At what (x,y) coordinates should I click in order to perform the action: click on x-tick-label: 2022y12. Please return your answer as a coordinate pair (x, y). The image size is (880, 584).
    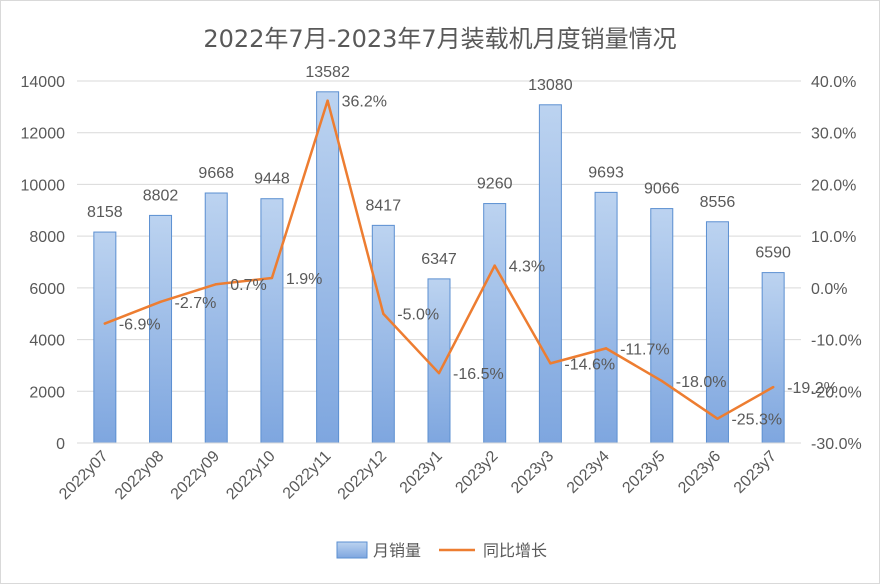
    Looking at the image, I should click on (363, 476).